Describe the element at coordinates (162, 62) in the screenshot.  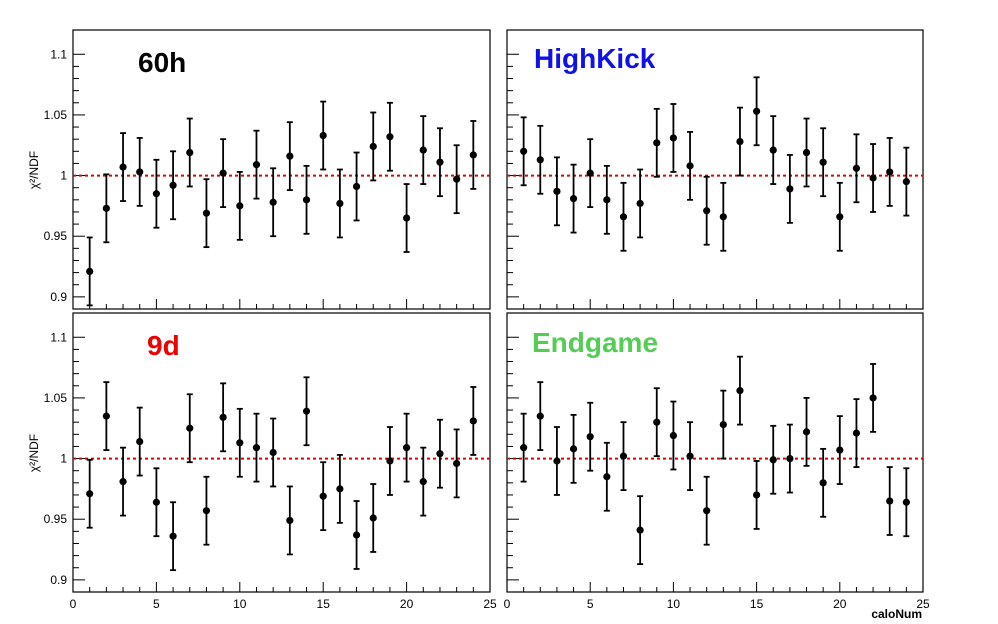
I see `panel-title: 60h` at that location.